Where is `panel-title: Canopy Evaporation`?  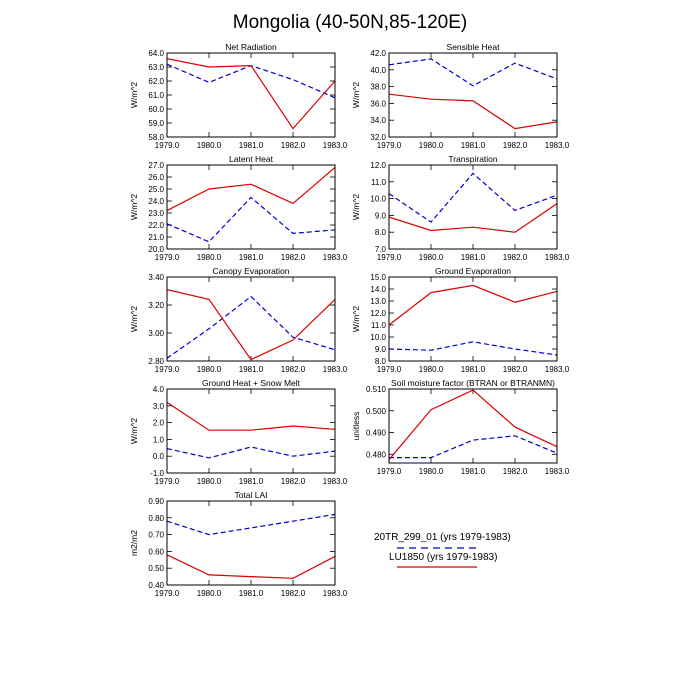 panel-title: Canopy Evaporation is located at coordinates (250, 271).